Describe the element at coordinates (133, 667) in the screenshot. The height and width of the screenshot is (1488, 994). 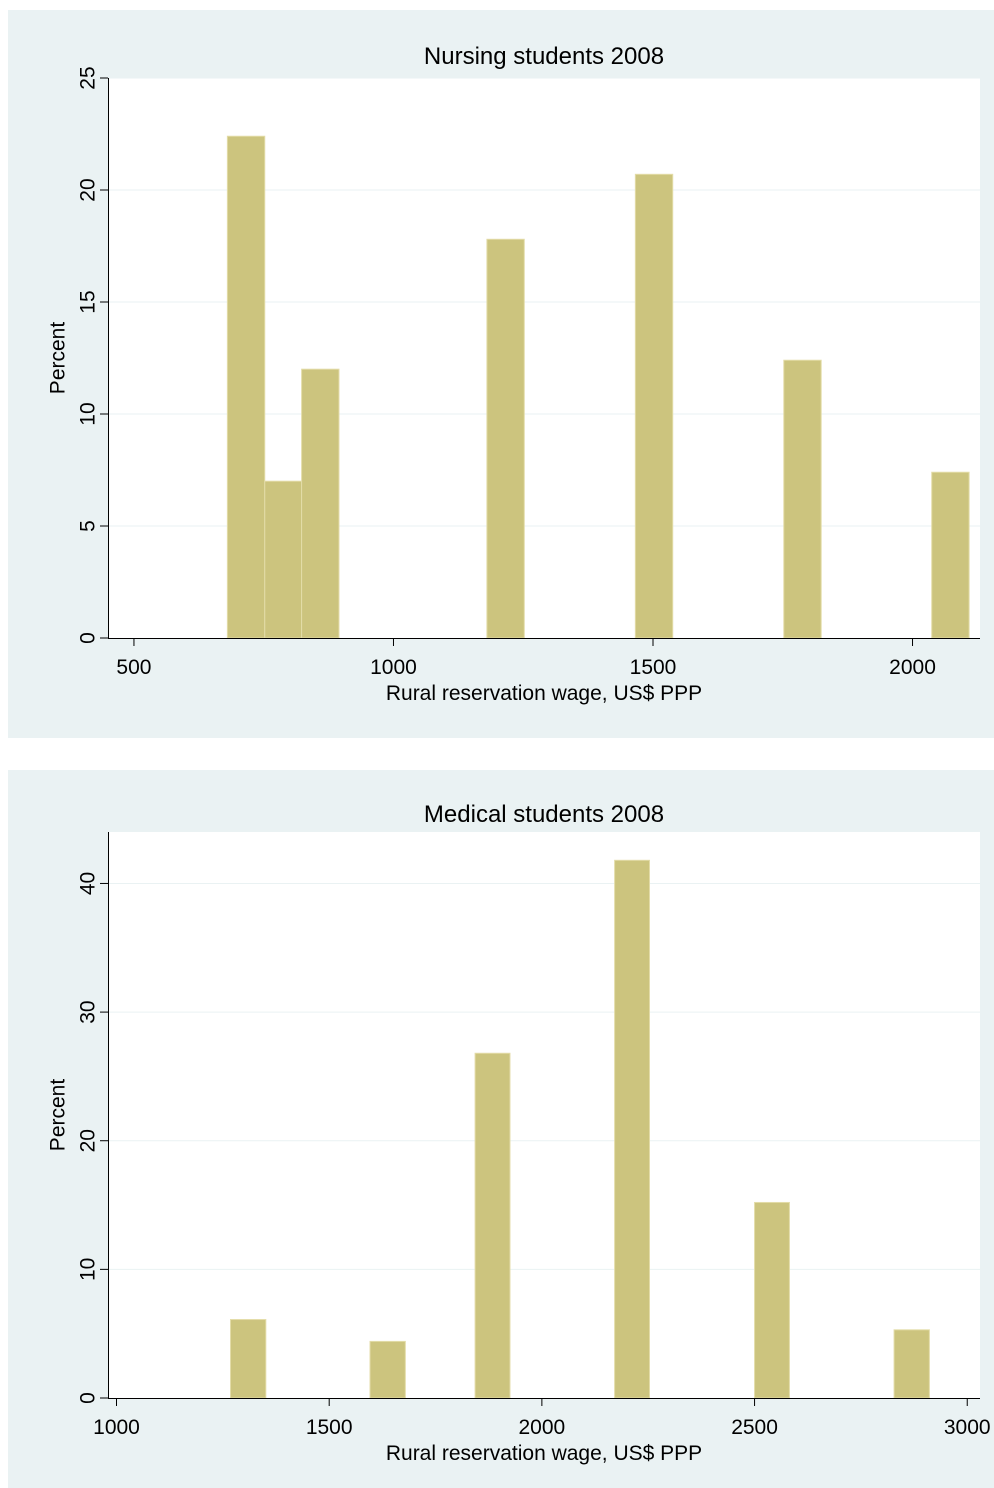
I see `x-tick-label-500: 500` at that location.